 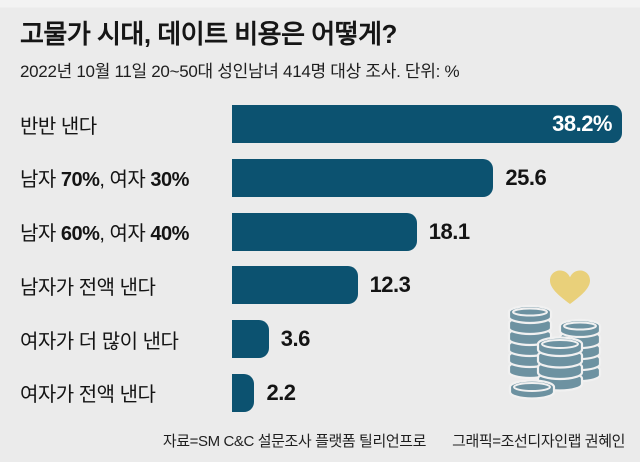 I want to click on bar-row: 남자가 전액 낸다 12.3, so click(x=322, y=285).